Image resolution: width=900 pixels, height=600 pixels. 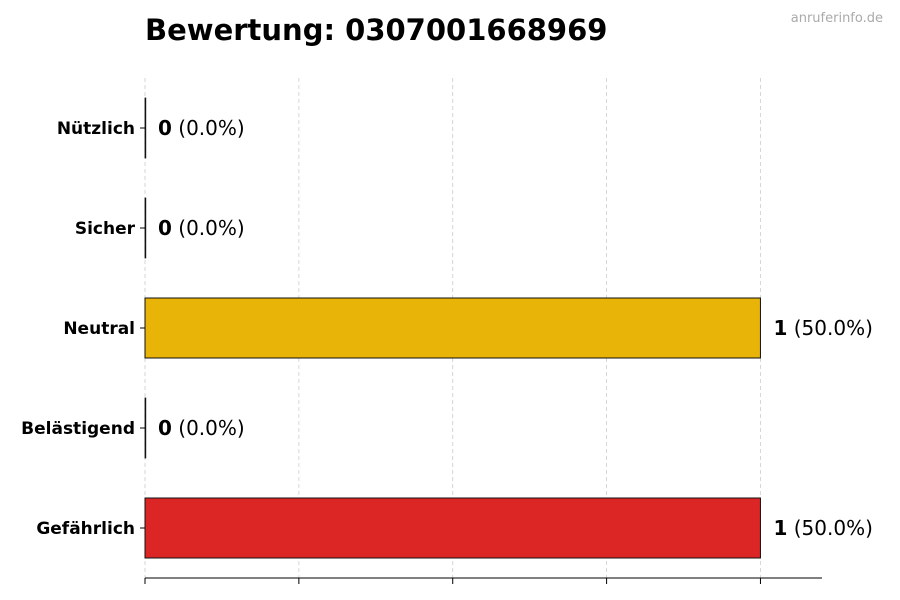 What do you see at coordinates (85, 529) in the screenshot?
I see `category-label: Gefährlich` at bounding box center [85, 529].